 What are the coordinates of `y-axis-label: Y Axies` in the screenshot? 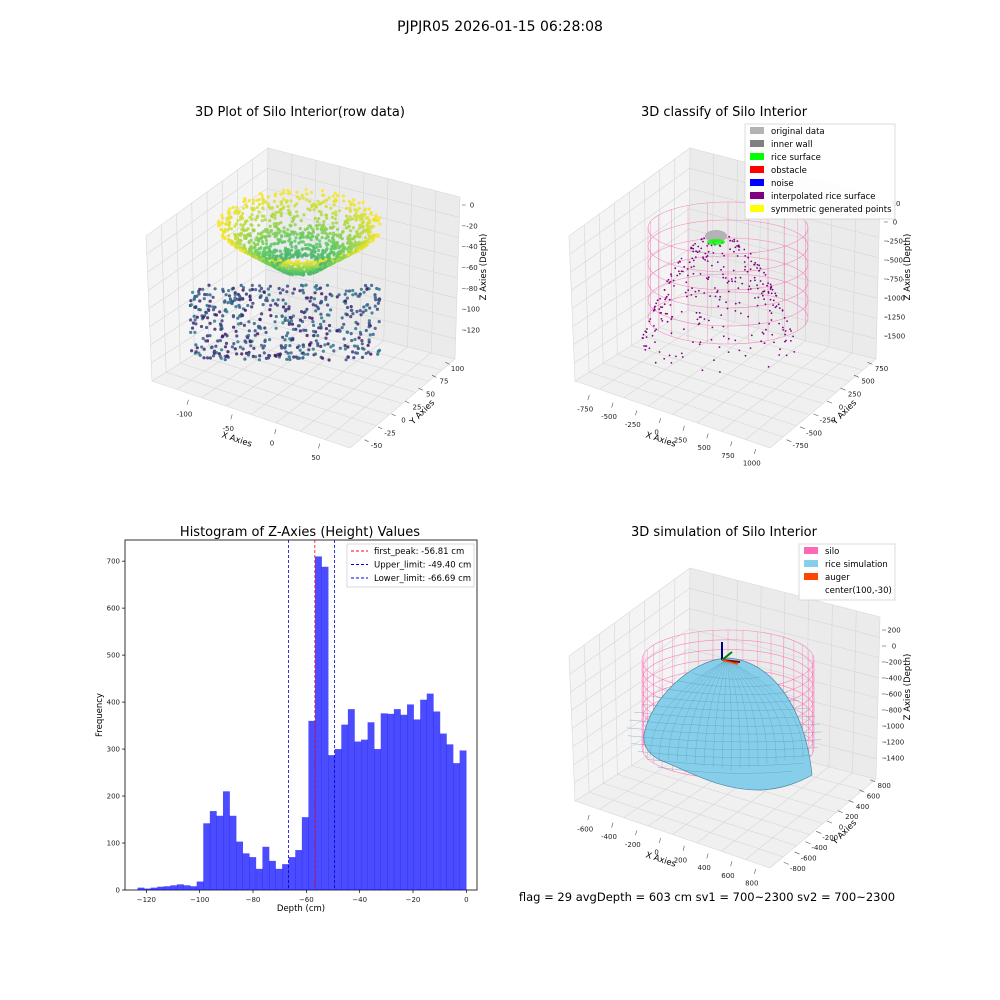 It's located at (844, 833).